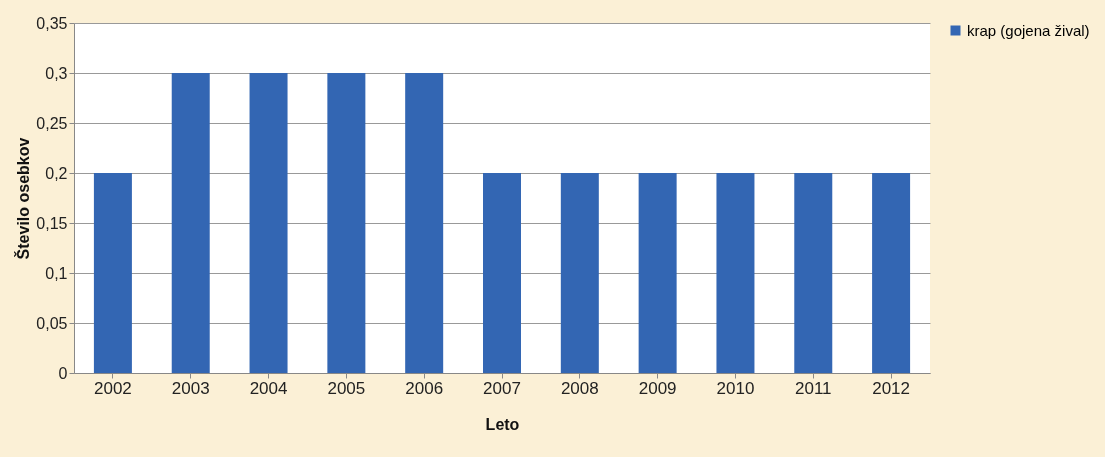 This screenshot has height=457, width=1105. Describe the element at coordinates (579, 388) in the screenshot. I see `x-tick-label: 2008` at that location.